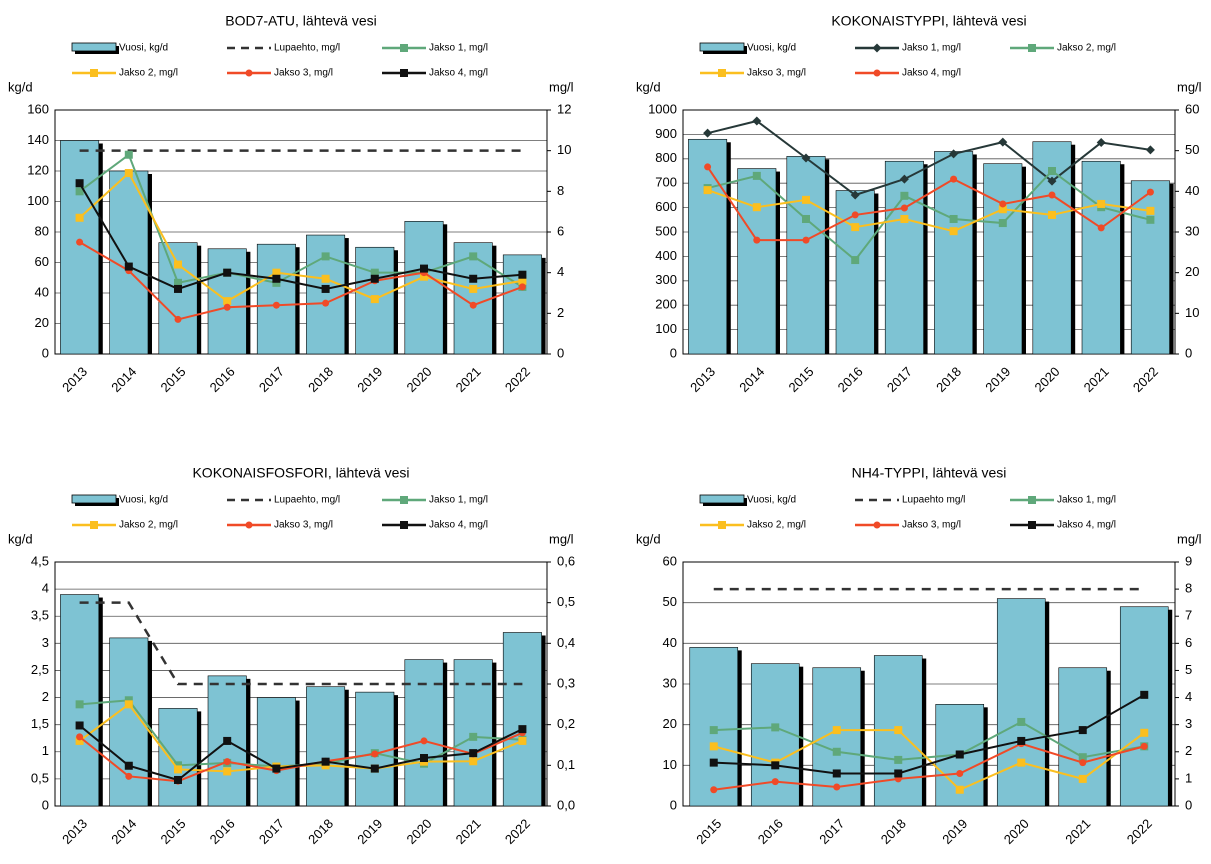 The width and height of the screenshot is (1211, 864). I want to click on y2-tick-label: 30, so click(1192, 230).